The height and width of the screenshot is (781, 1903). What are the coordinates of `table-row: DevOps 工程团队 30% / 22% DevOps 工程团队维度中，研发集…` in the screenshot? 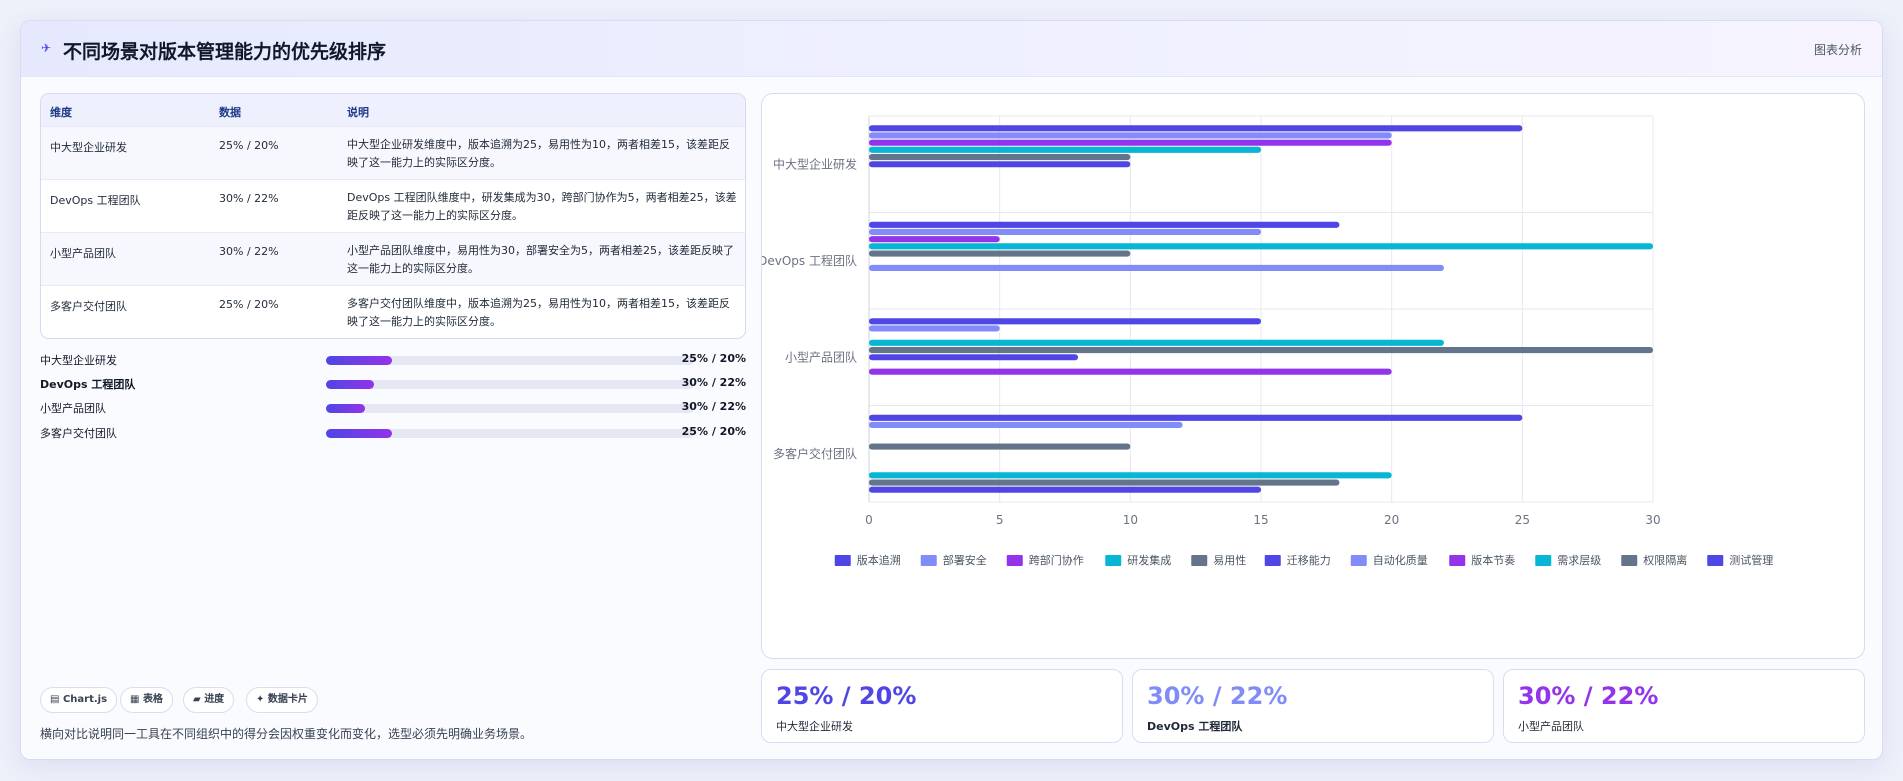 It's located at (393, 206).